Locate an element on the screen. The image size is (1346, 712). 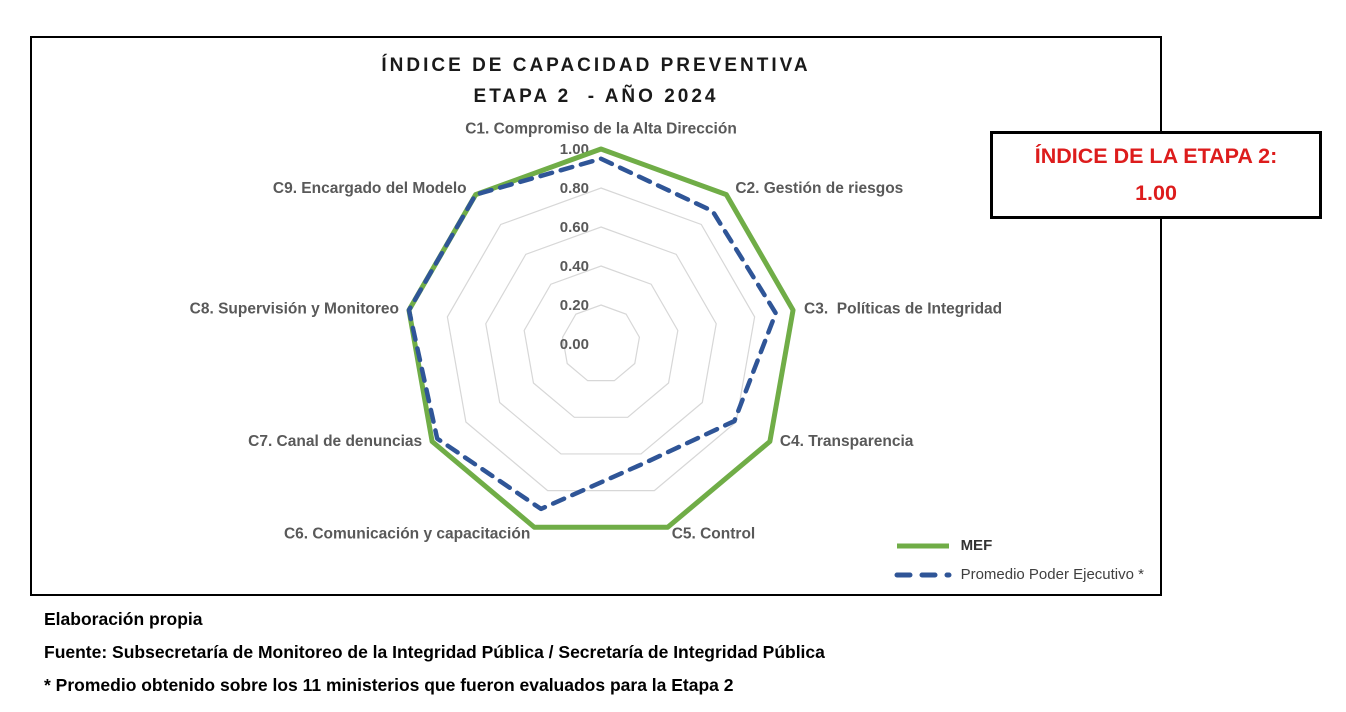
category-label-c2: C2. Gestión de riesgos is located at coordinates (819, 188).